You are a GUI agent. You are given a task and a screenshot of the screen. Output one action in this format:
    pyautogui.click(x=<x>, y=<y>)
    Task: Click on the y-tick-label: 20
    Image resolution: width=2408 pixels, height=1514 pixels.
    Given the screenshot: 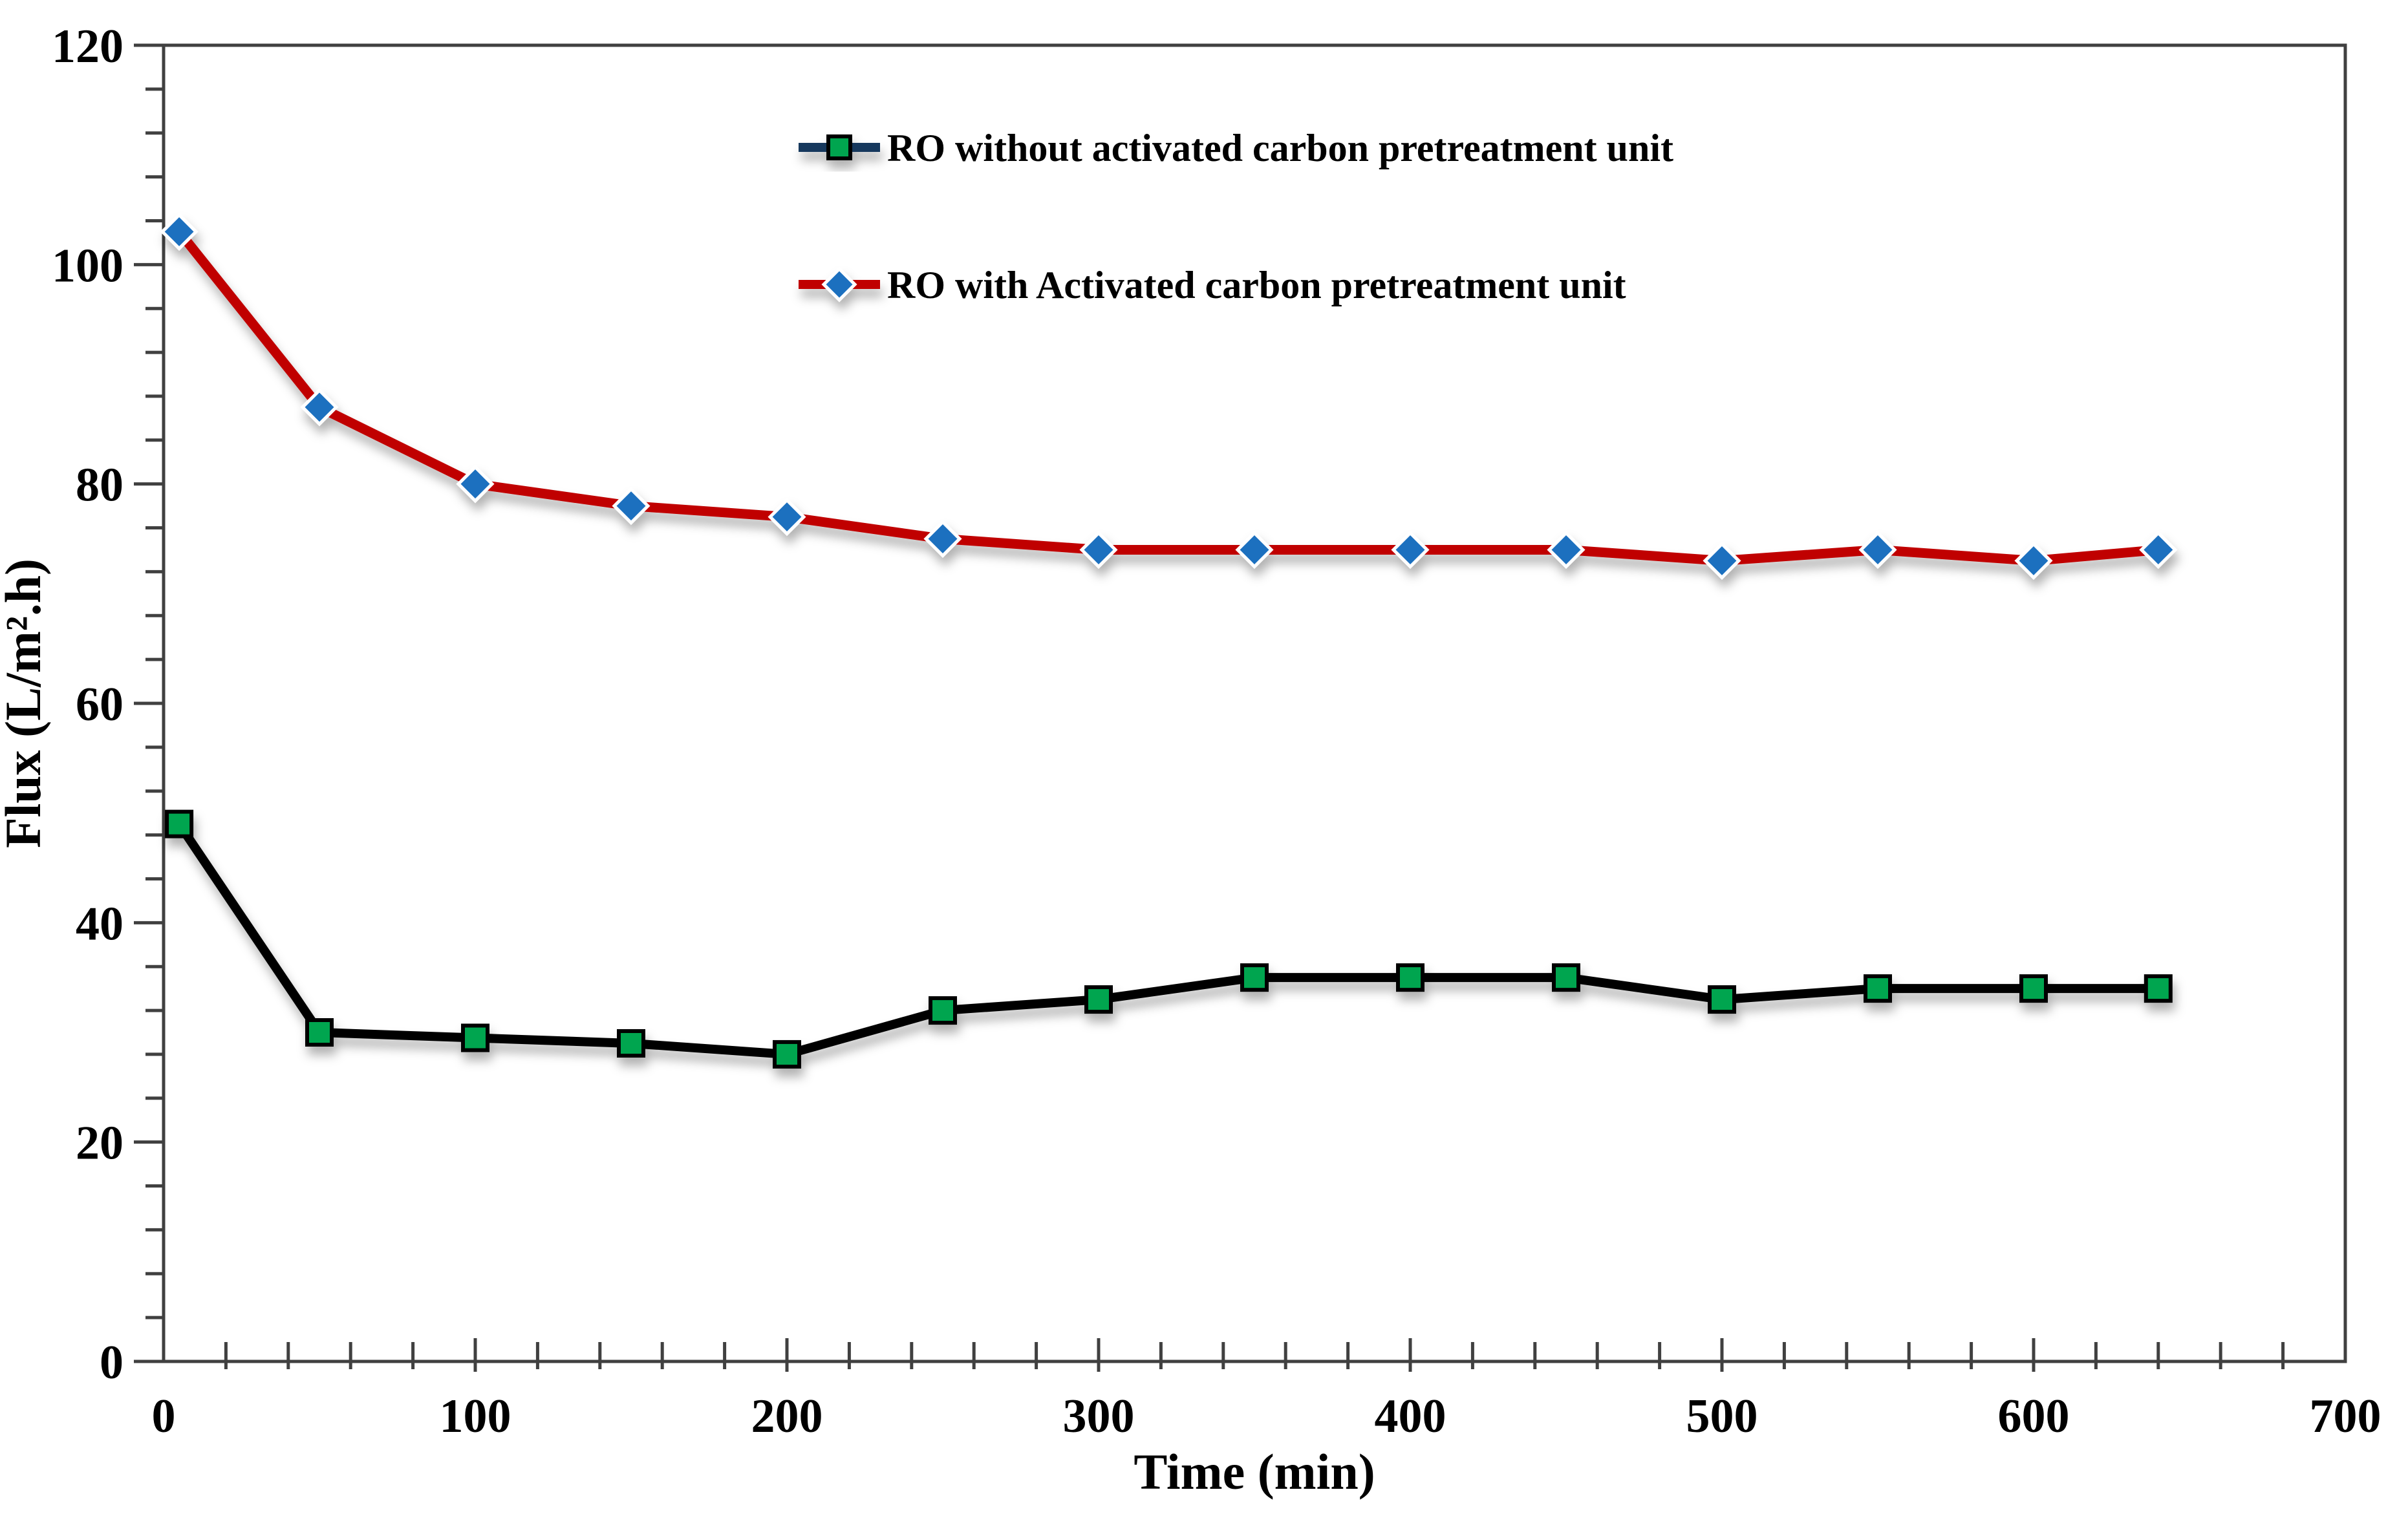 What is the action you would take?
    pyautogui.click(x=100, y=1143)
    